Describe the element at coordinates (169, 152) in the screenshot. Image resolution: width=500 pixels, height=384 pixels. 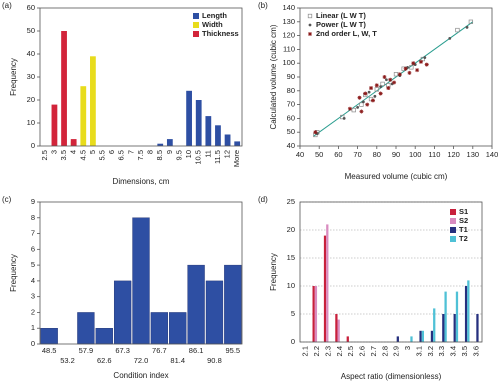
I see `x-tick-label: 9` at that location.